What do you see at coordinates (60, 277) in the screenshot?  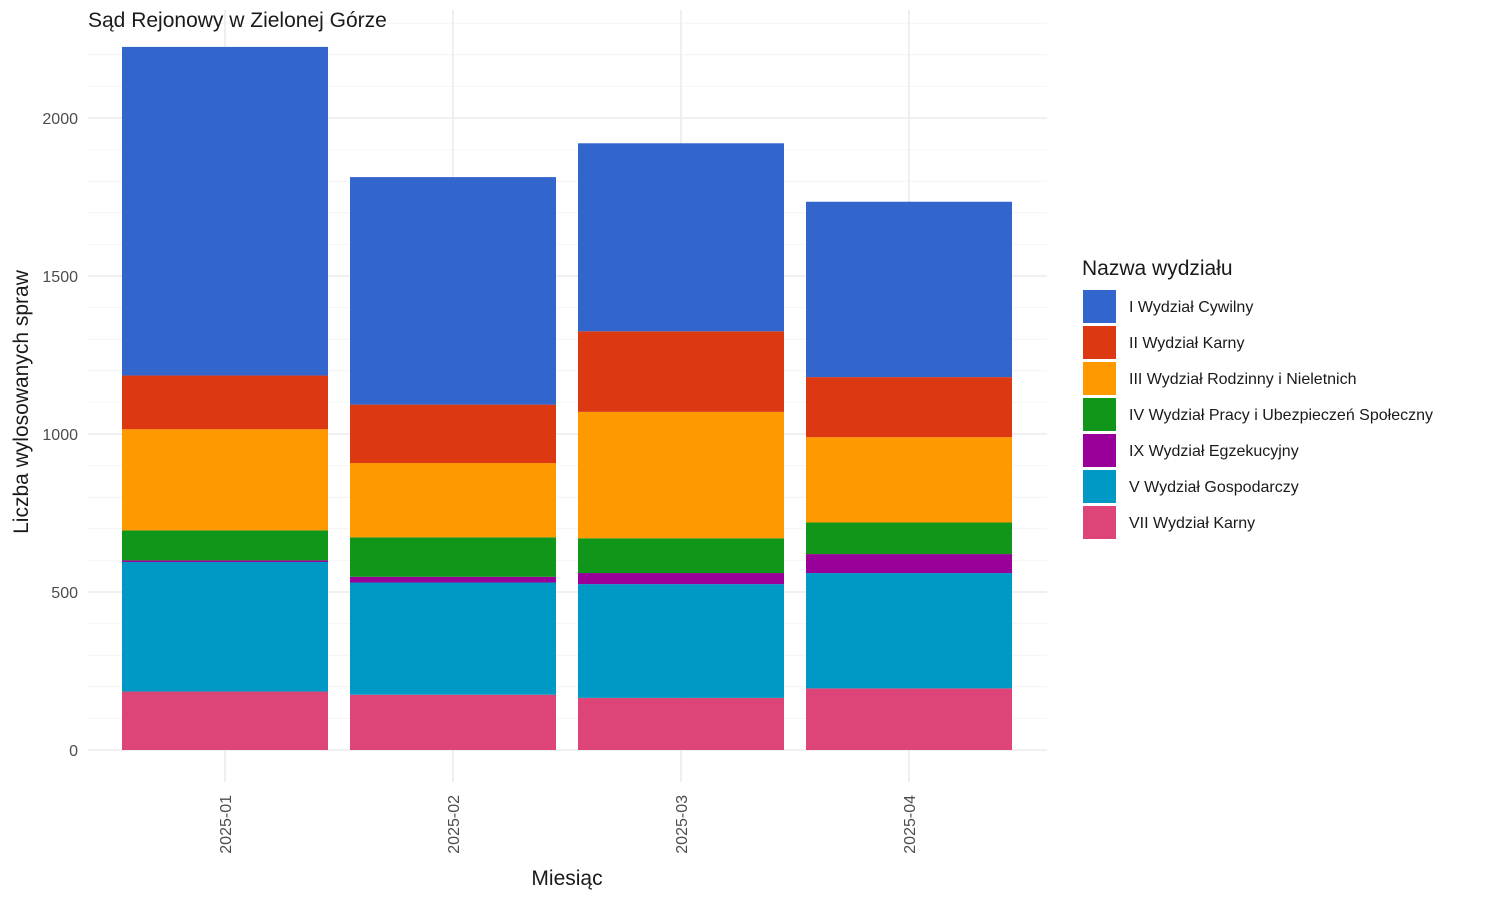 I see `y-tick-label: 1500` at bounding box center [60, 277].